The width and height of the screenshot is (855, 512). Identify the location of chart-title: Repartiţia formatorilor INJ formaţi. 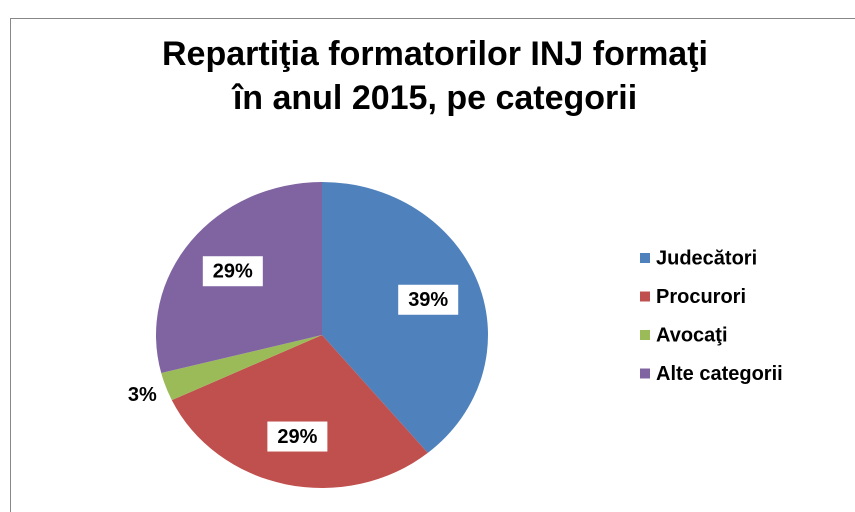
(435, 54).